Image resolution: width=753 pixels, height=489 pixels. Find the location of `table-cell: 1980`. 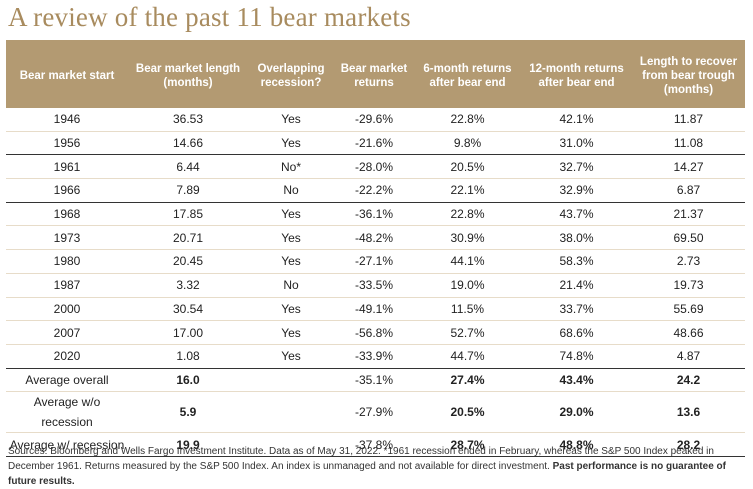

table-cell: 1980 is located at coordinates (67, 261).